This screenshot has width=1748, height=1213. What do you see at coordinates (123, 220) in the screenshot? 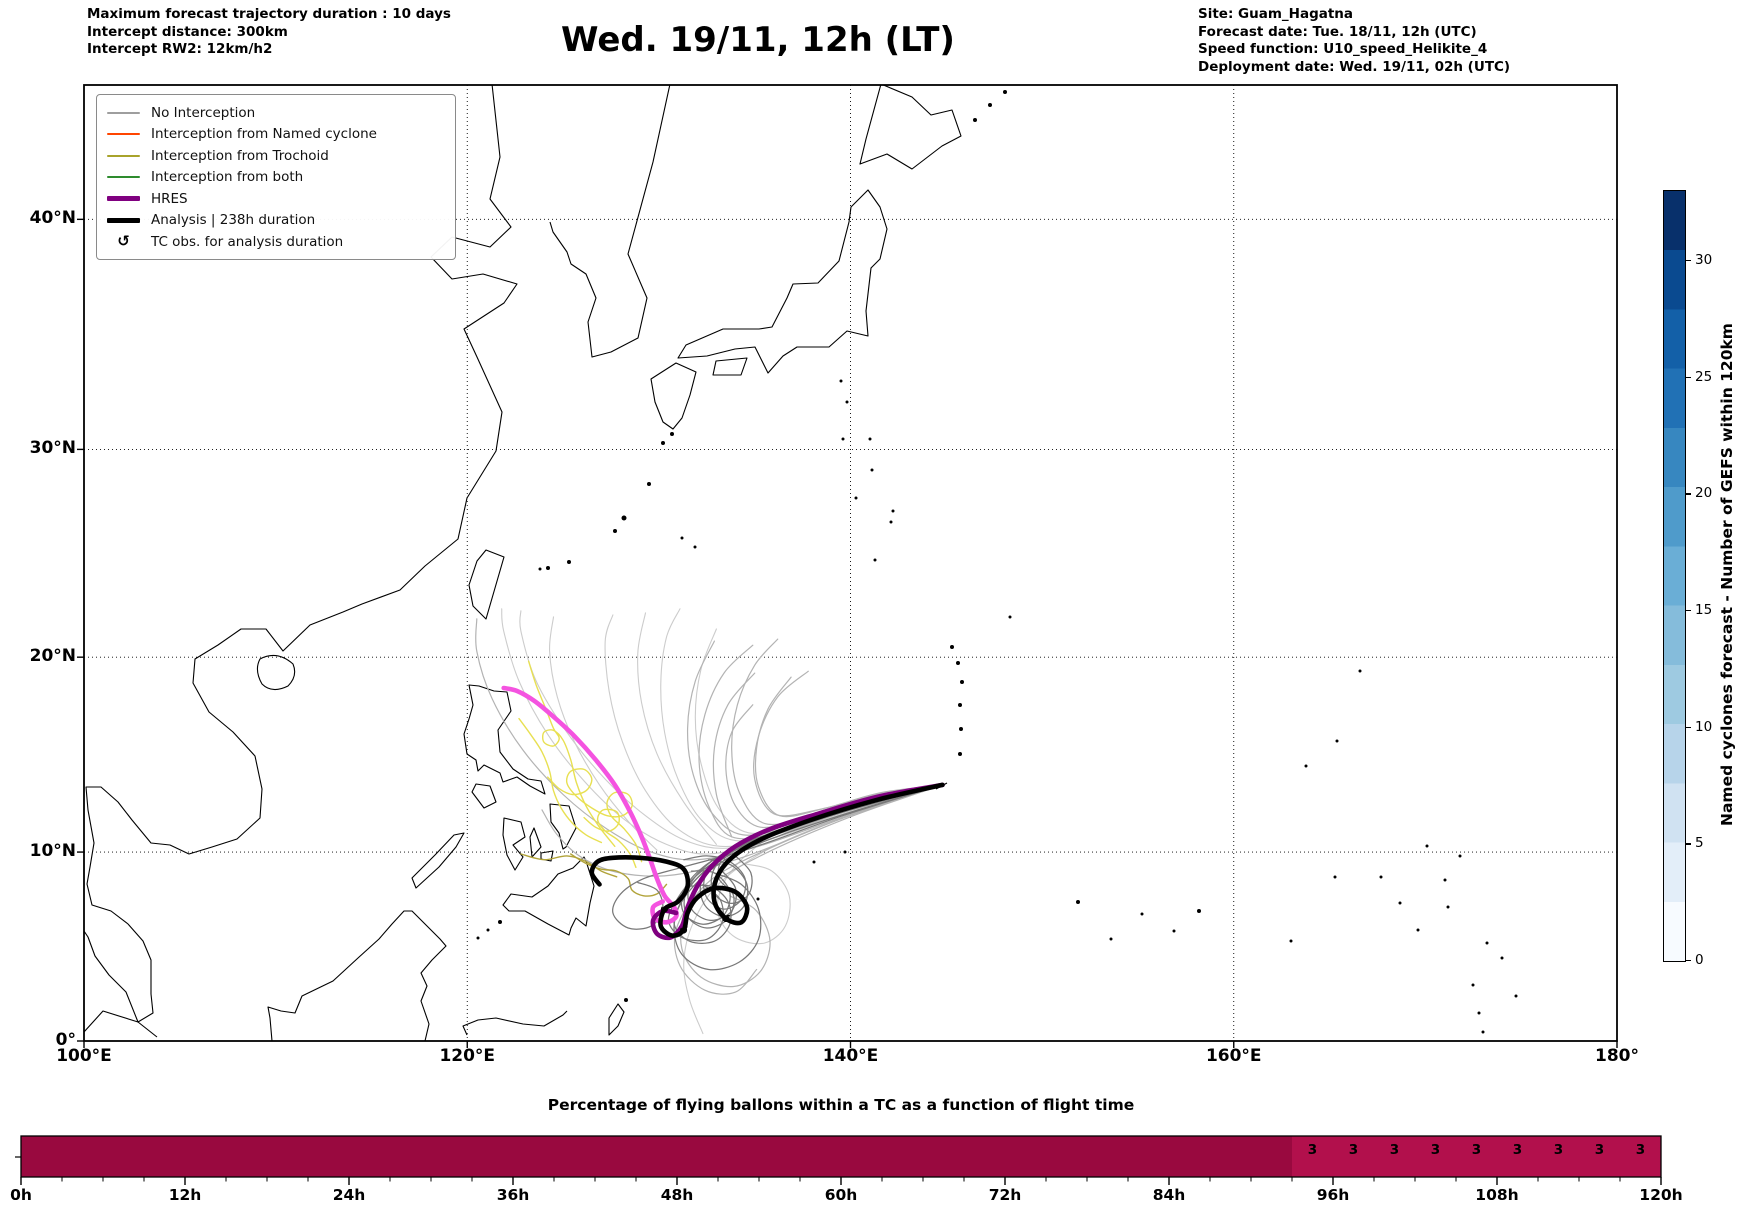
I see `black-line-swatch` at bounding box center [123, 220].